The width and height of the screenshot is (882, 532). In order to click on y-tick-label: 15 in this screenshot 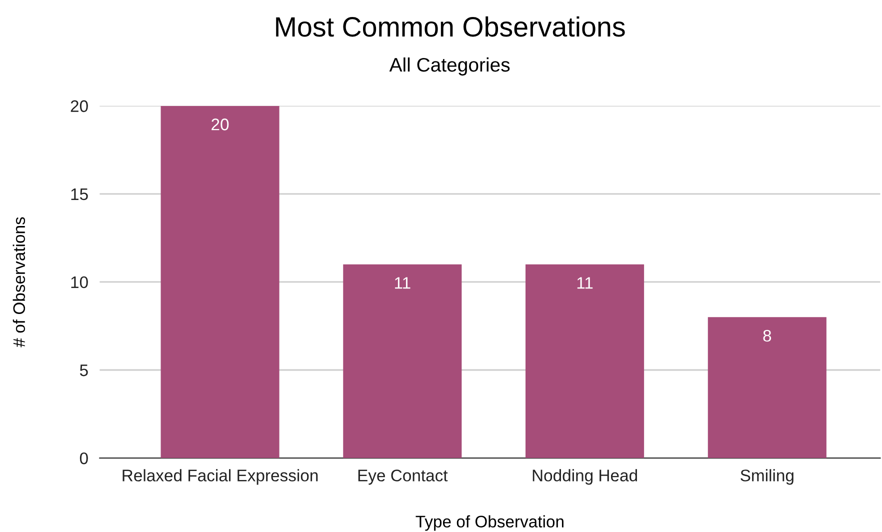, I will do `click(79, 194)`.